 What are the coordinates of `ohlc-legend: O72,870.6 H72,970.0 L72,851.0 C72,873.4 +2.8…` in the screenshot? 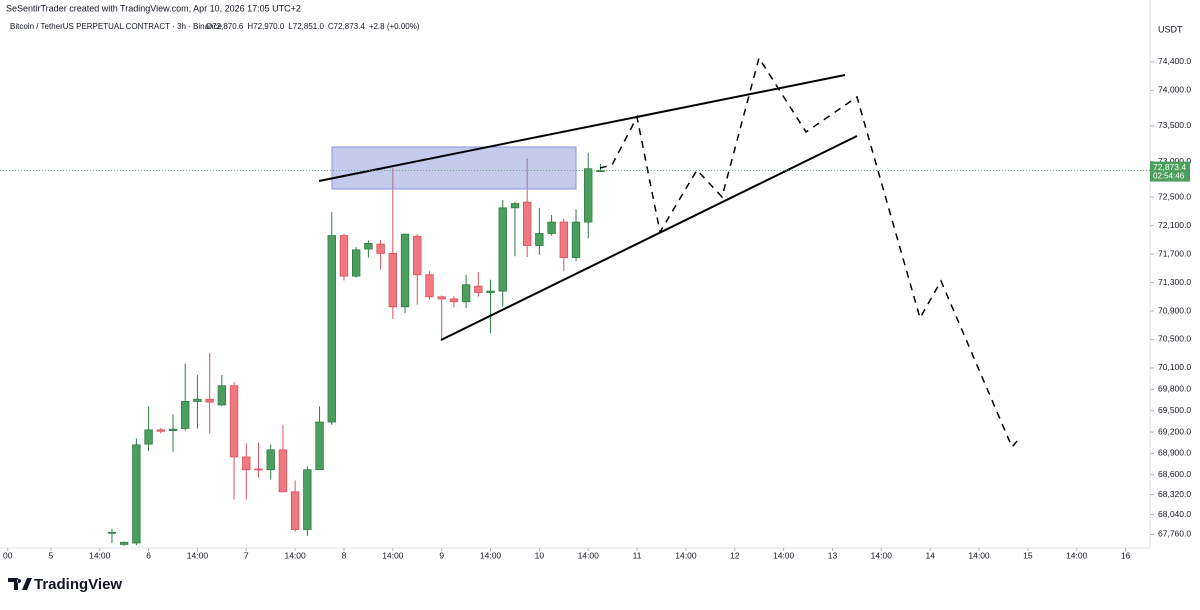 It's located at (313, 26).